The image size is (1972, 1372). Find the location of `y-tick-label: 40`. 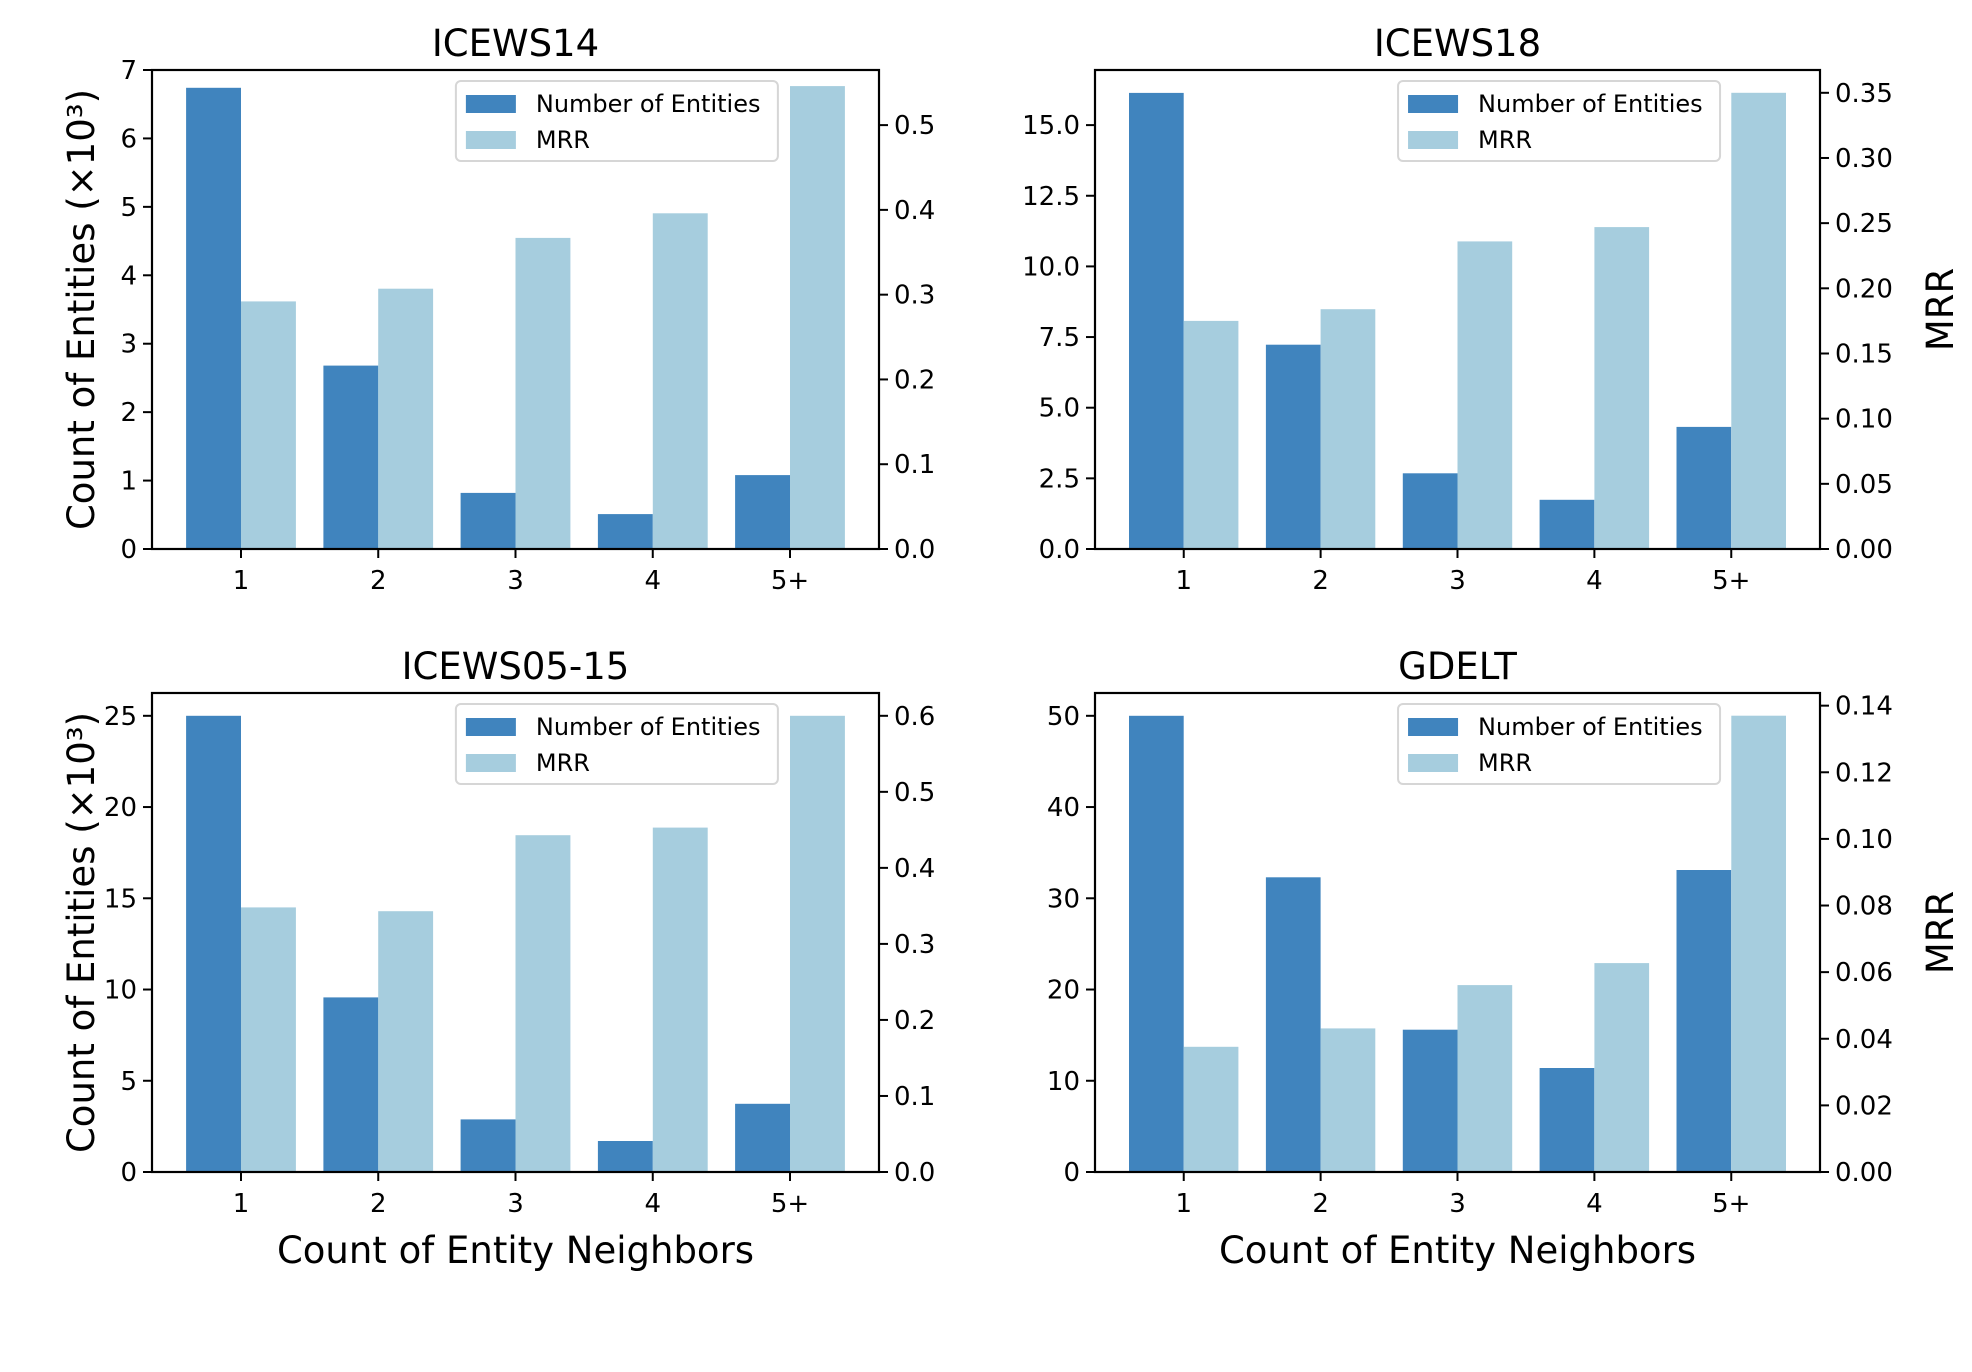

y-tick-label: 40 is located at coordinates (1063, 808).